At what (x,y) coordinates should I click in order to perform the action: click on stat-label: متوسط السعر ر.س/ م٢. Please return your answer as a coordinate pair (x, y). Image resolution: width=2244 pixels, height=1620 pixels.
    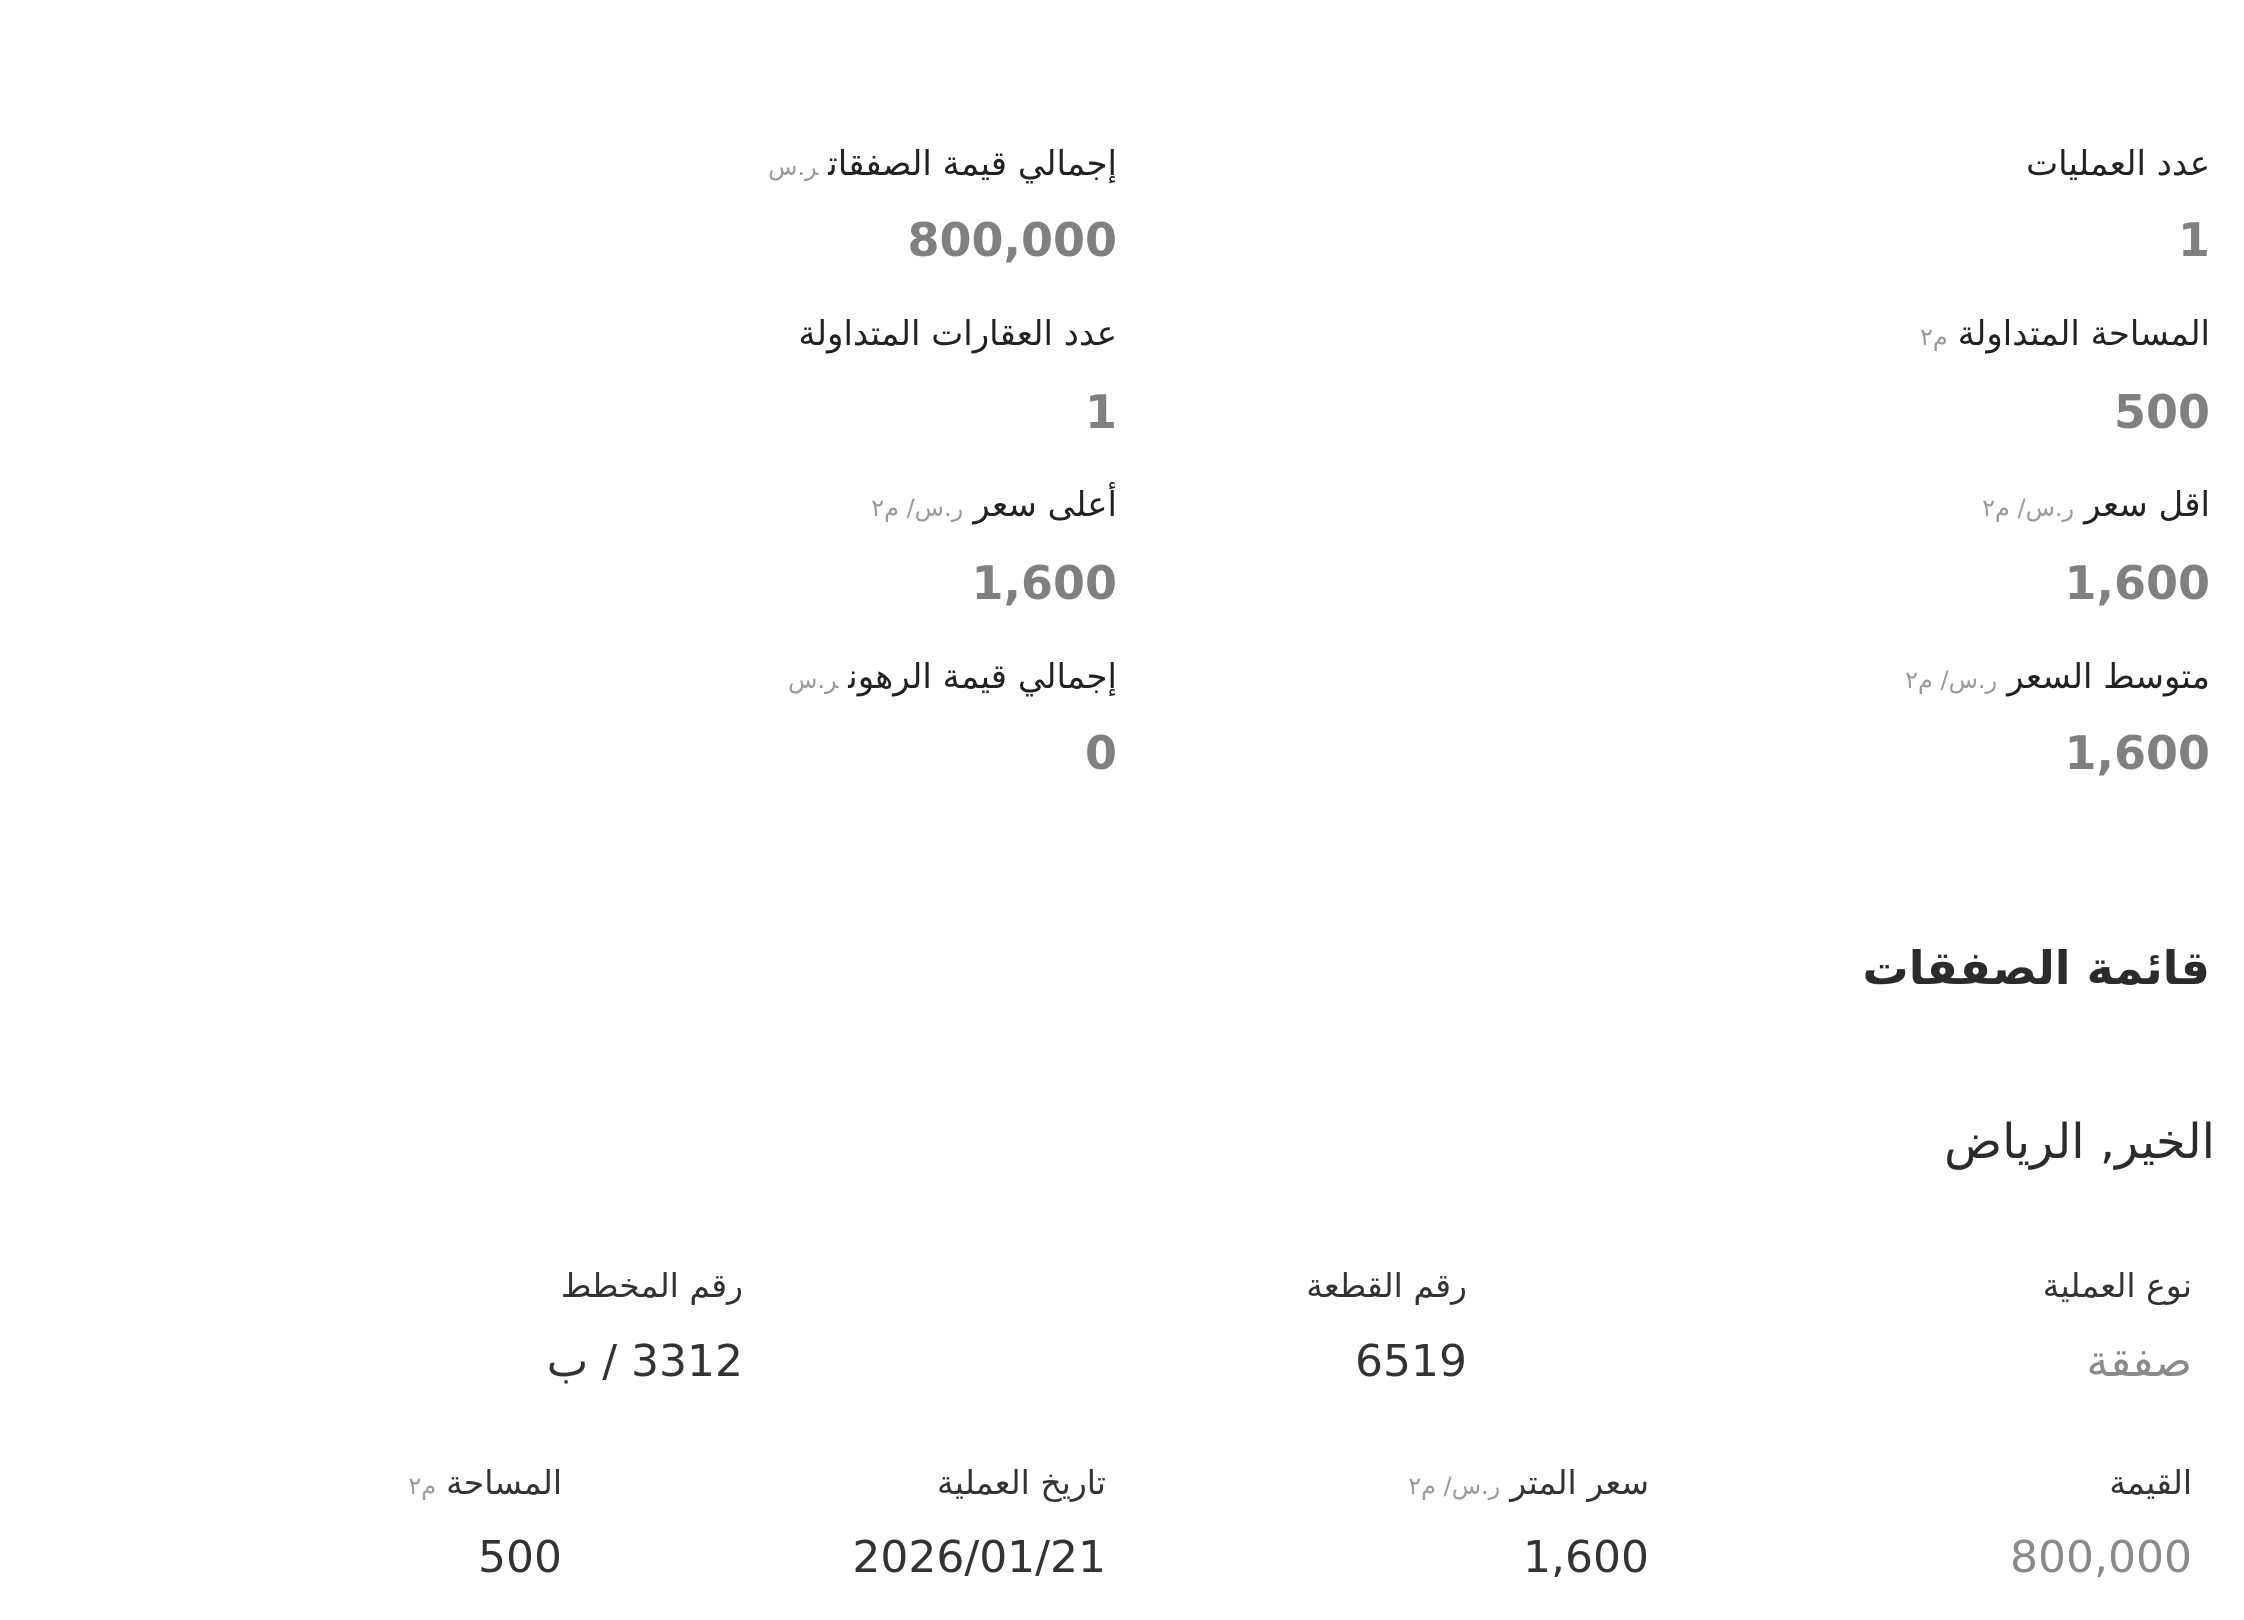
    Looking at the image, I should click on (2057, 677).